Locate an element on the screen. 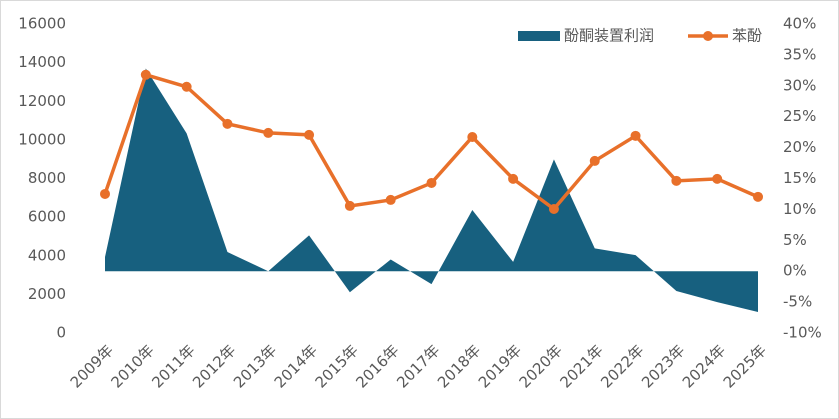 This screenshot has width=839, height=419. y-tick-label: 8000 is located at coordinates (47, 178).